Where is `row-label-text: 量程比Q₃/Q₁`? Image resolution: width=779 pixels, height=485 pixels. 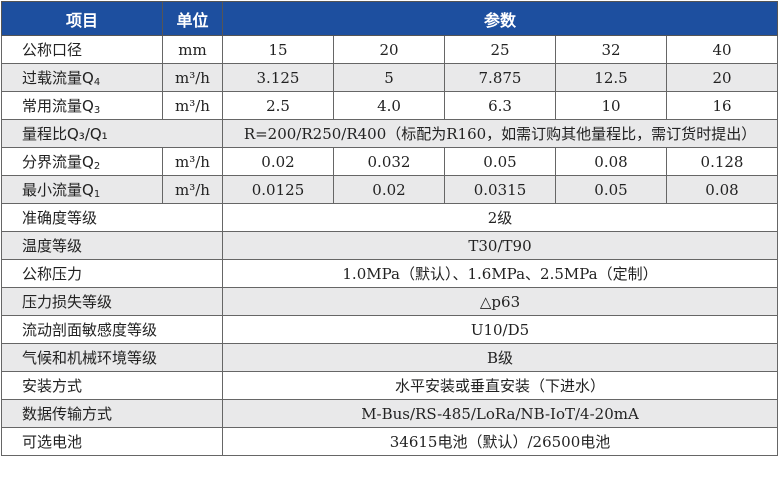 row-label-text: 量程比Q₃/Q₁ is located at coordinates (65, 134).